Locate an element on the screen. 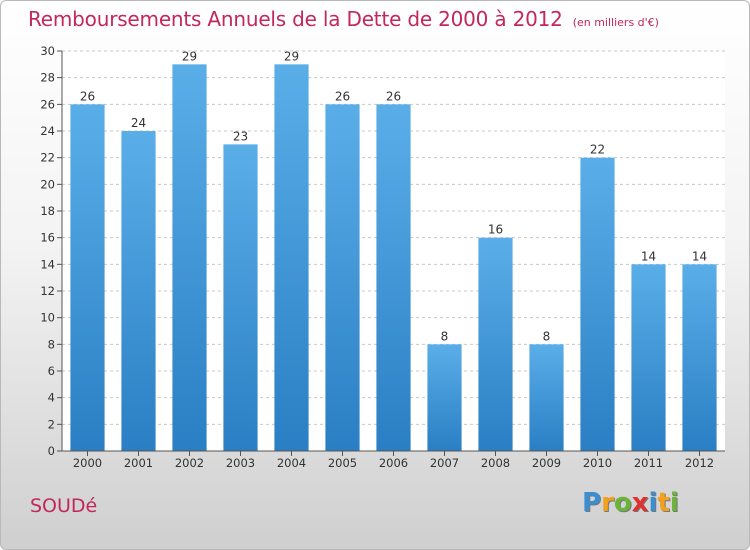 The height and width of the screenshot is (550, 750). x-tick-label: 2005 is located at coordinates (342, 463).